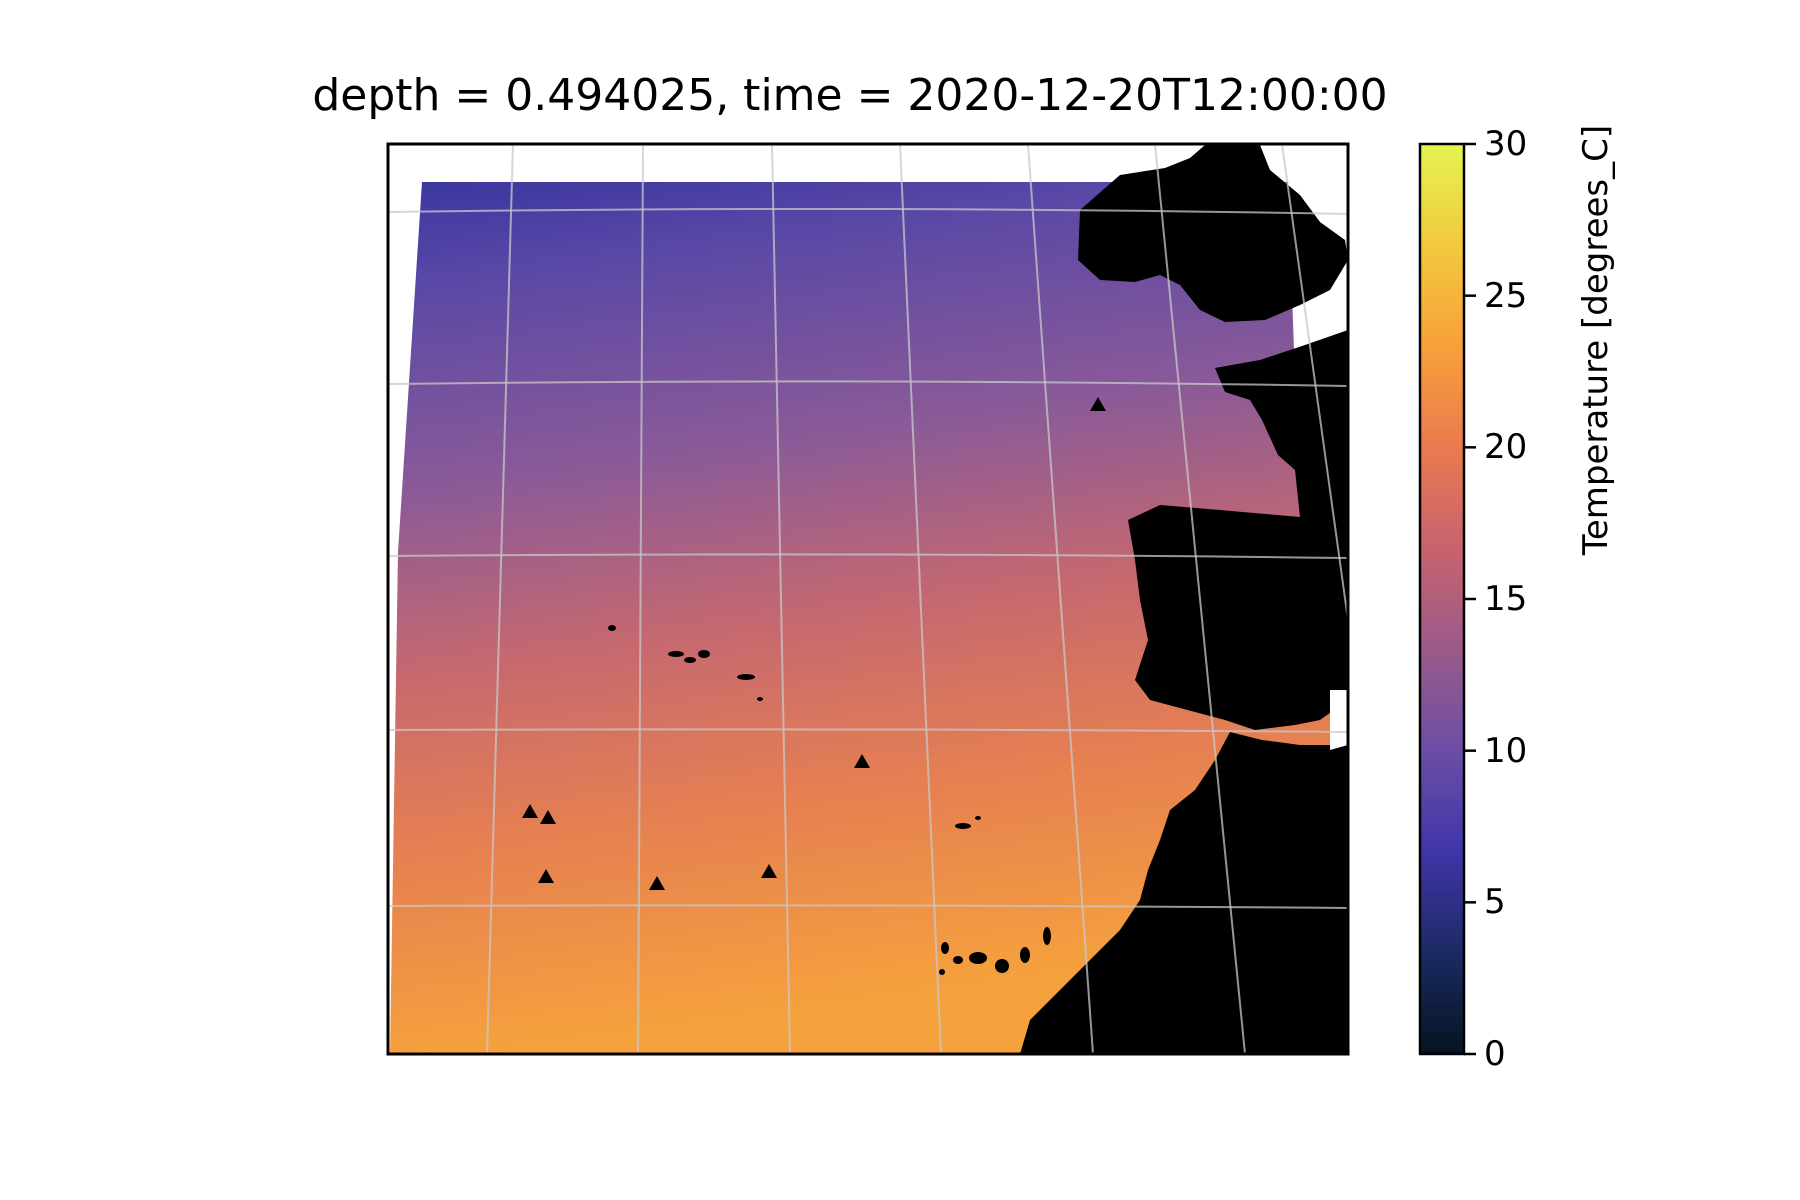 This screenshot has height=1200, width=1800. What do you see at coordinates (1506, 144) in the screenshot?
I see `colorbar-tick-label: 30` at bounding box center [1506, 144].